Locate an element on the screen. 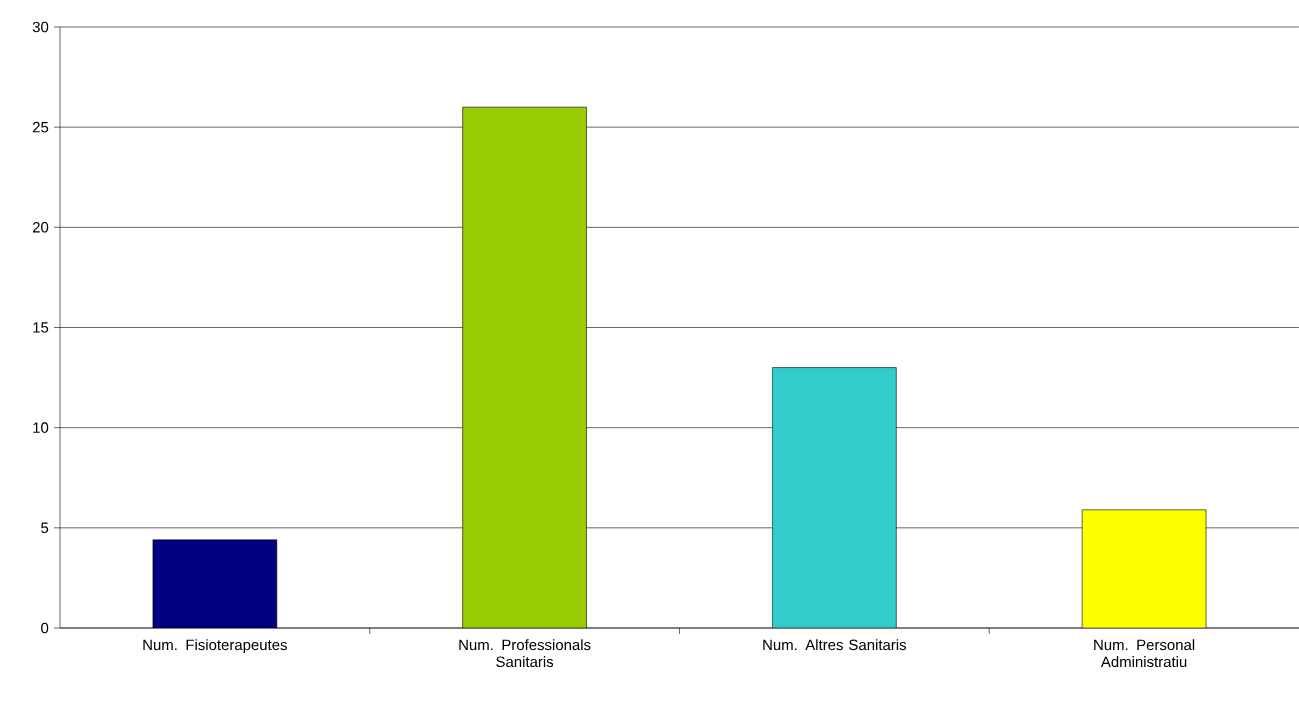 This screenshot has width=1299, height=707. x-tick-label: Num. Personal Administratiu is located at coordinates (1144, 653).